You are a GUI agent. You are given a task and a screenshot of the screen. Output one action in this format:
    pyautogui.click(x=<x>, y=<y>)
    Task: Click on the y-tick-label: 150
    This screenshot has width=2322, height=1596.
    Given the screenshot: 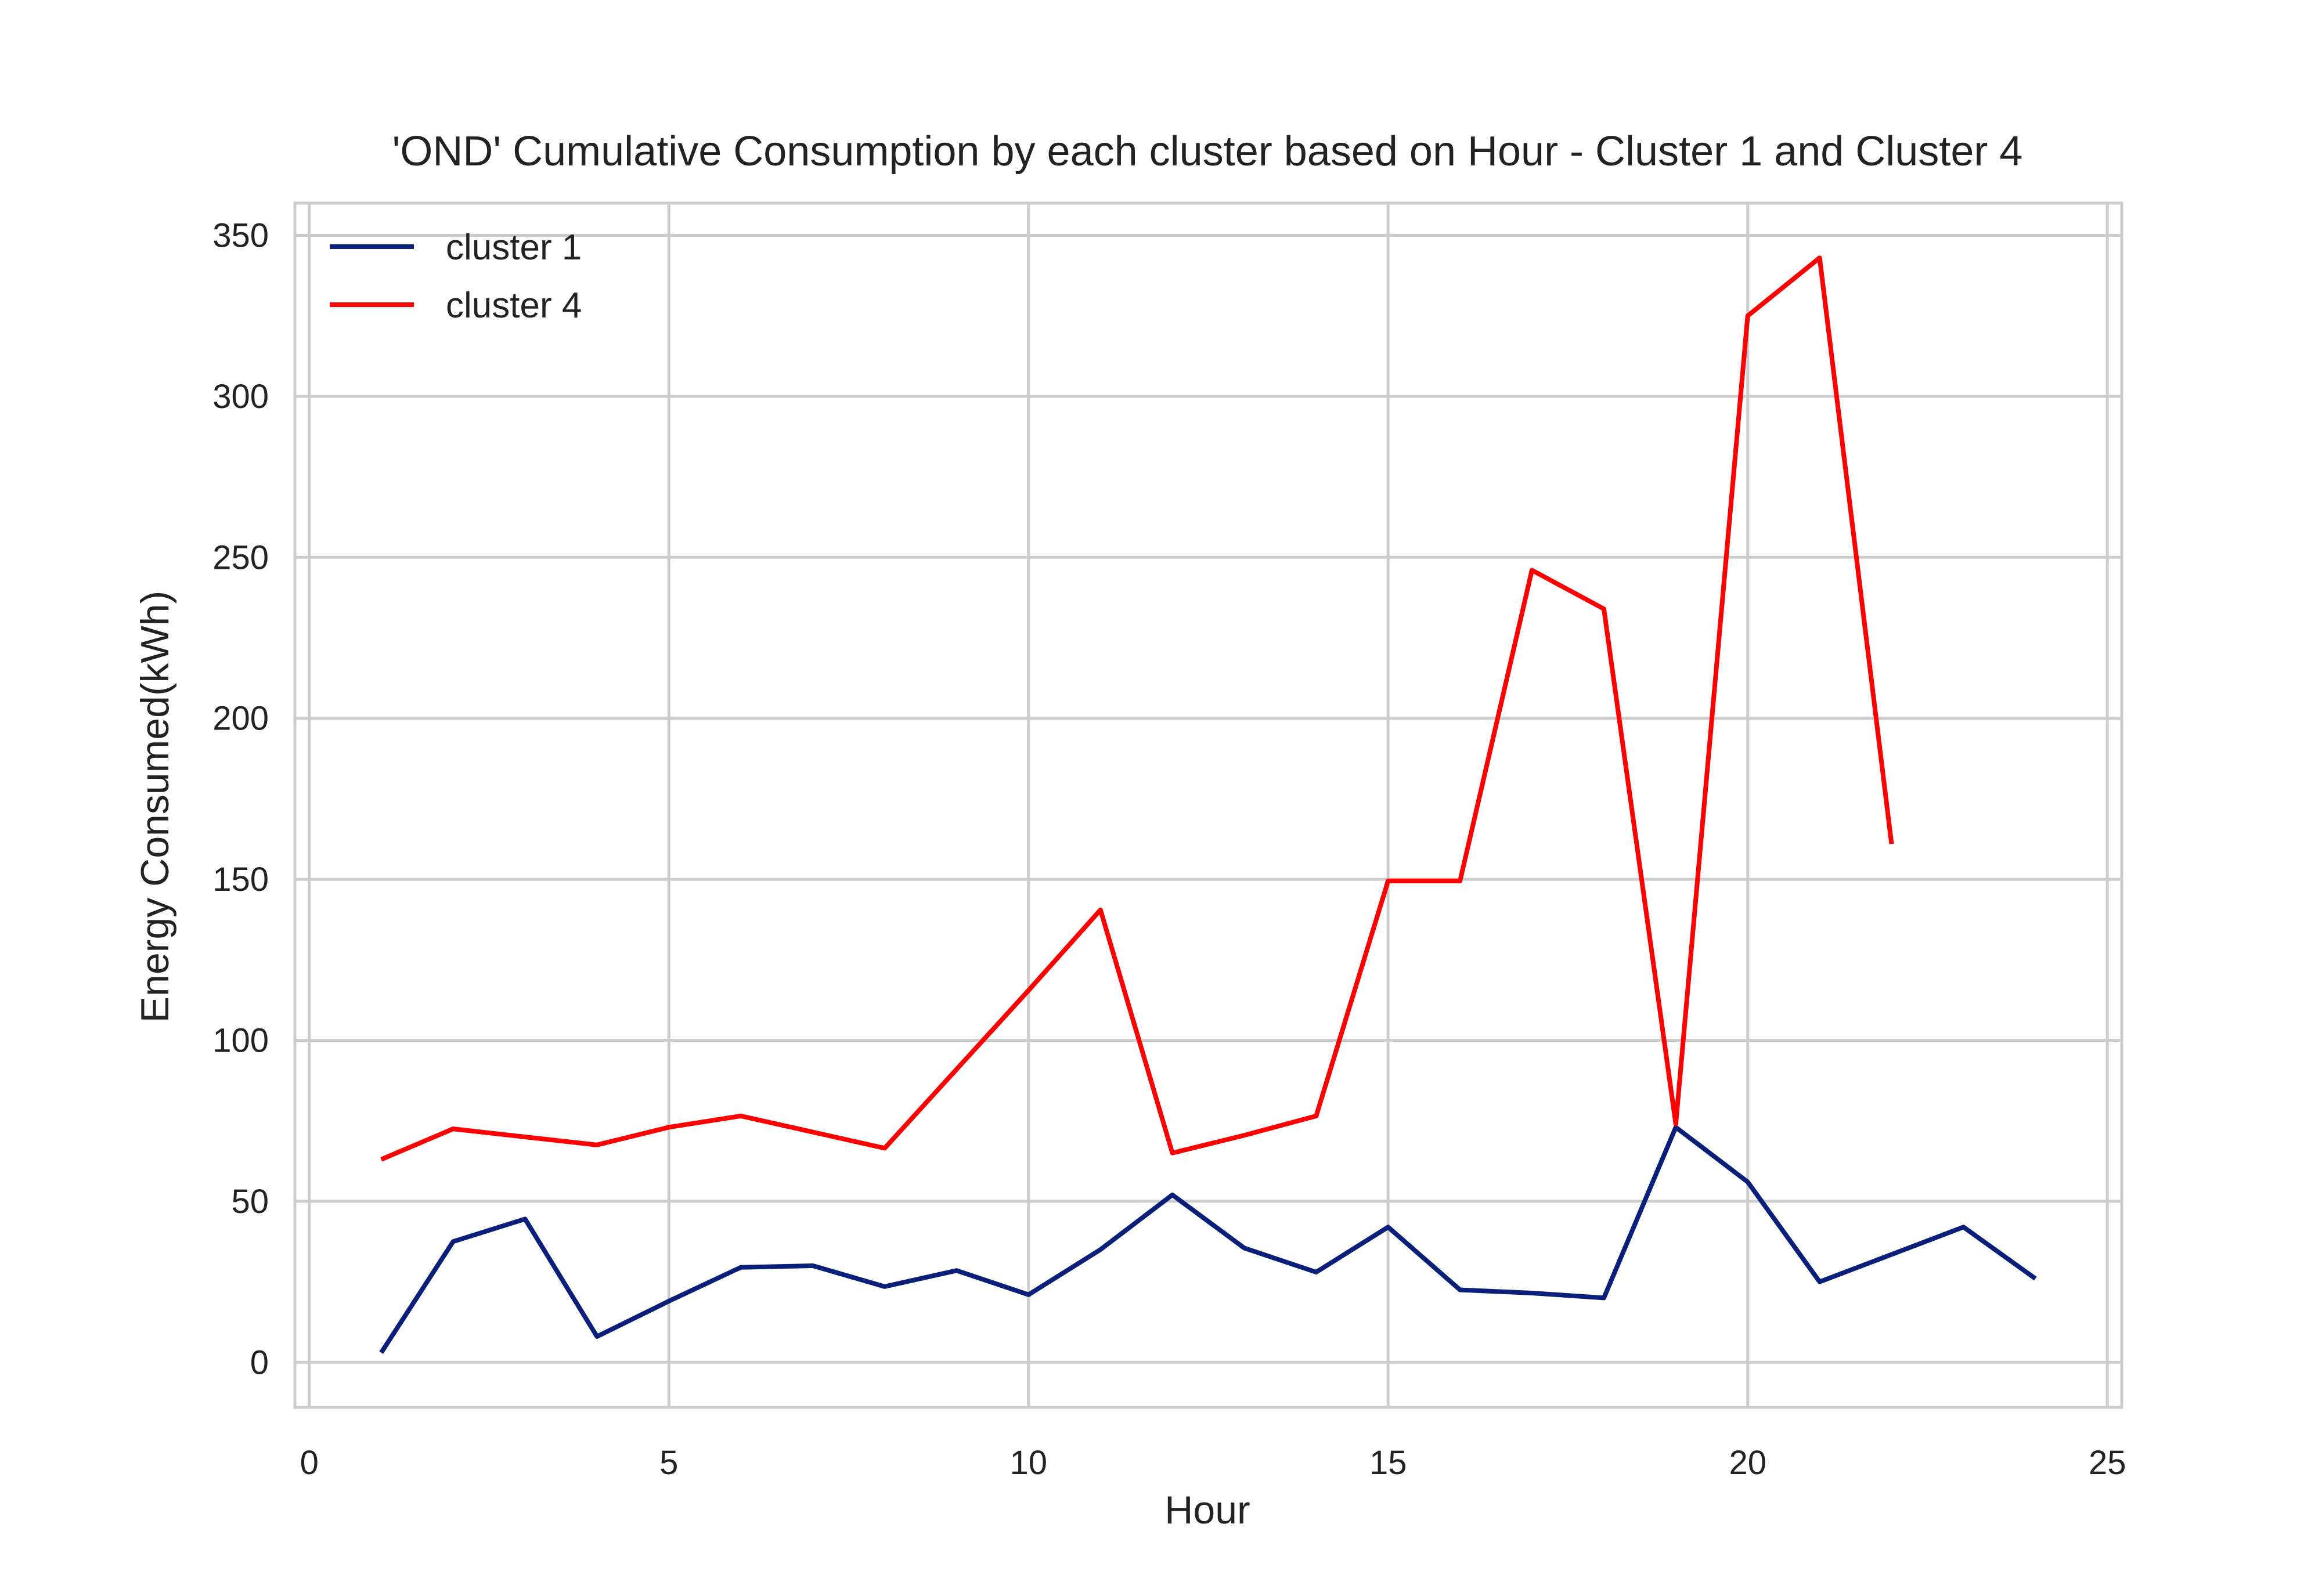 What is the action you would take?
    pyautogui.click(x=241, y=879)
    